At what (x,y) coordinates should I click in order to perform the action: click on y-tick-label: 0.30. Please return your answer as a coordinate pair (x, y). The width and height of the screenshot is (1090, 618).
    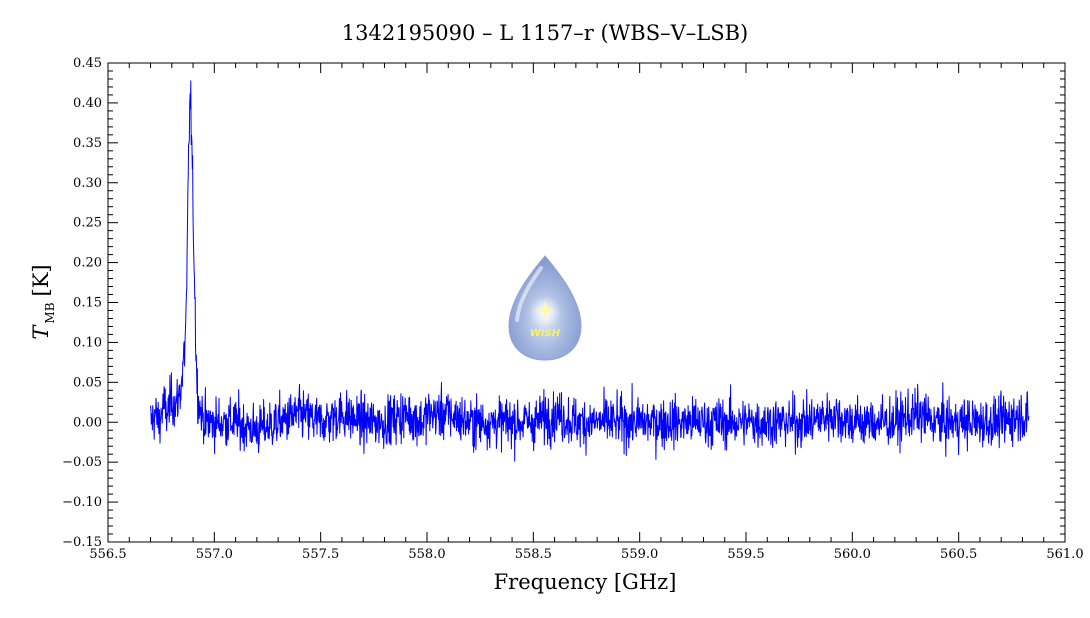
    Looking at the image, I should click on (87, 183).